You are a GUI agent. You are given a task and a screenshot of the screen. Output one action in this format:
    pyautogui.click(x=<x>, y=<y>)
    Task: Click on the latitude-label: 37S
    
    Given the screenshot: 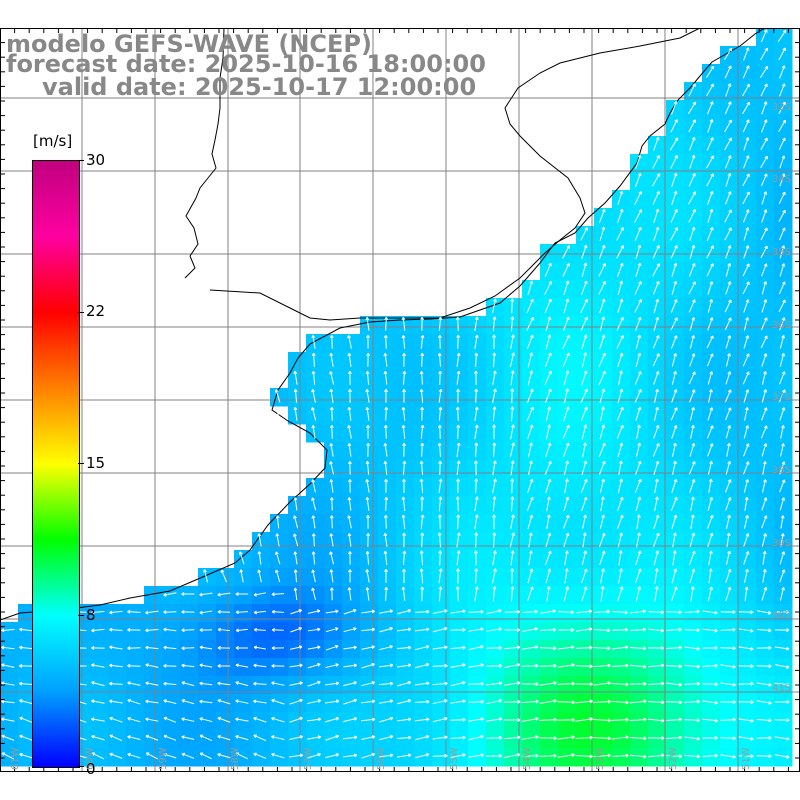 What is the action you would take?
    pyautogui.click(x=782, y=397)
    